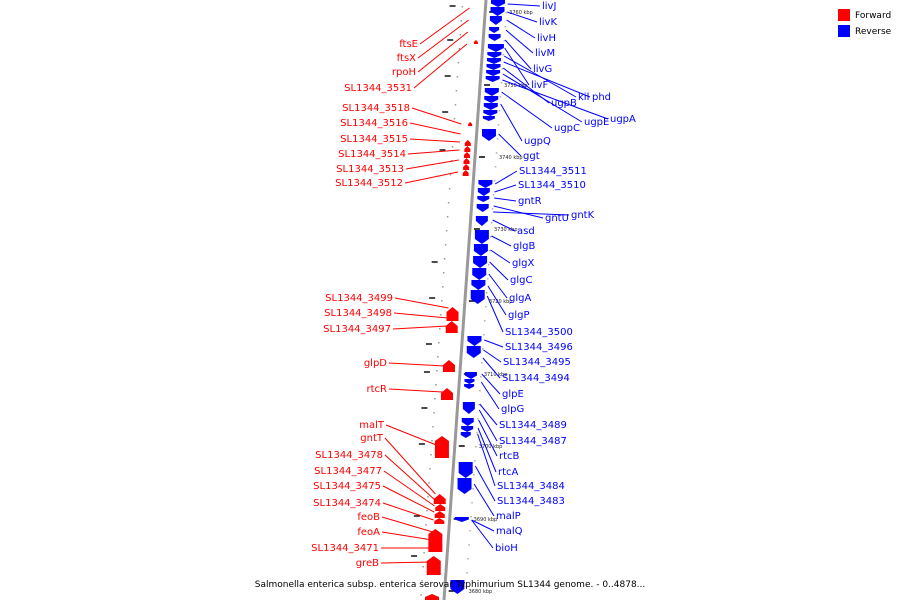 Image resolution: width=900 pixels, height=600 pixels. I want to click on reverse-gene-label: SL1344_3511, so click(553, 171).